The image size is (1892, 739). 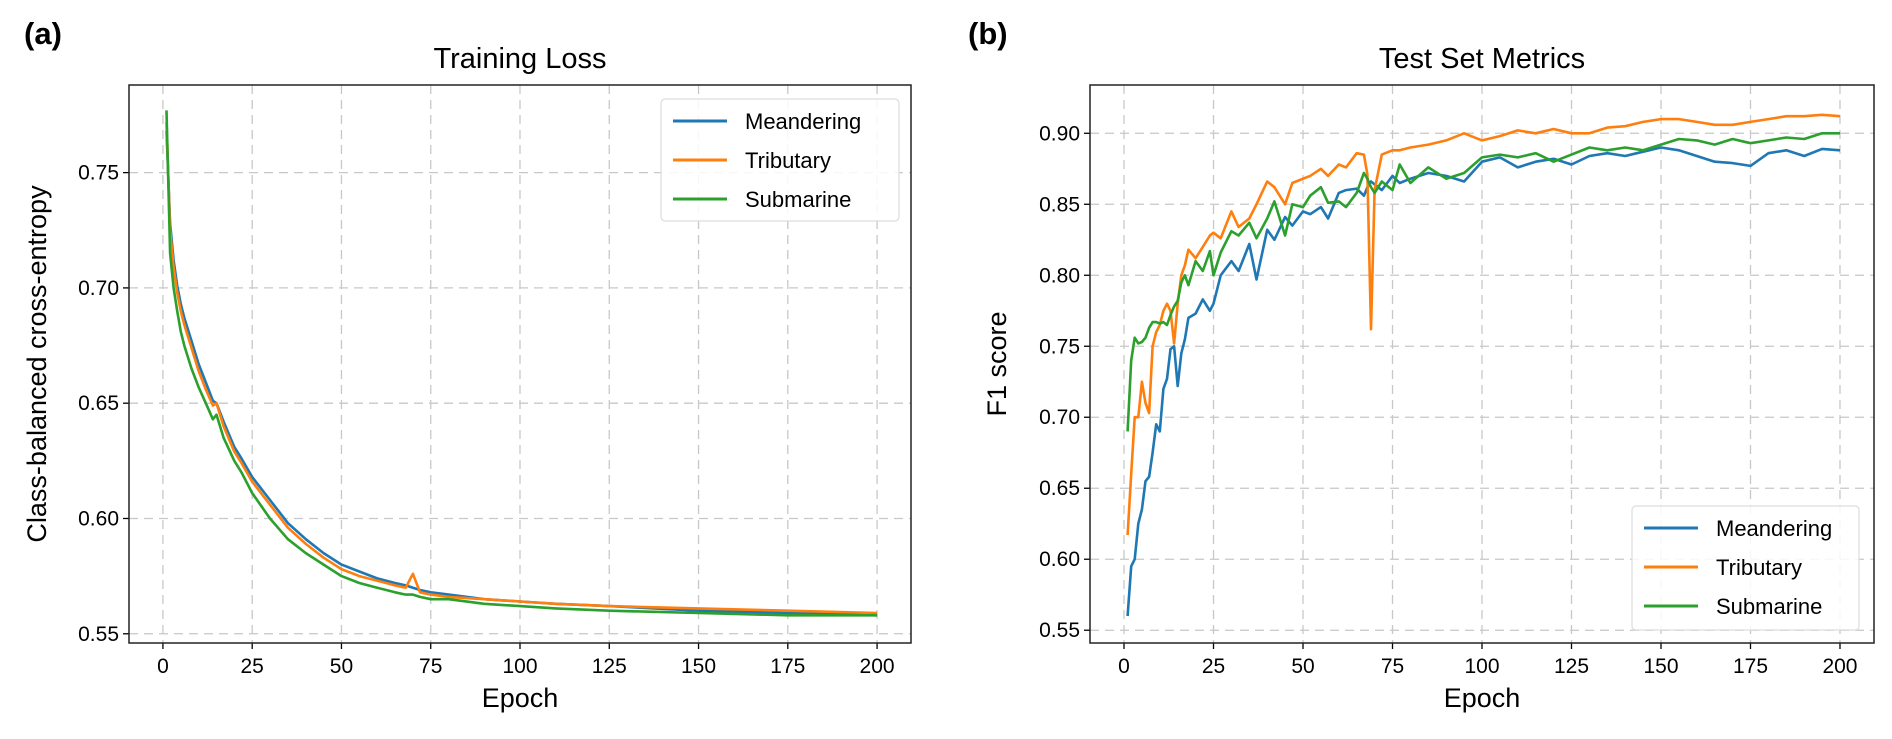 What do you see at coordinates (1059, 204) in the screenshot?
I see `y-tick-label: 0.85` at bounding box center [1059, 204].